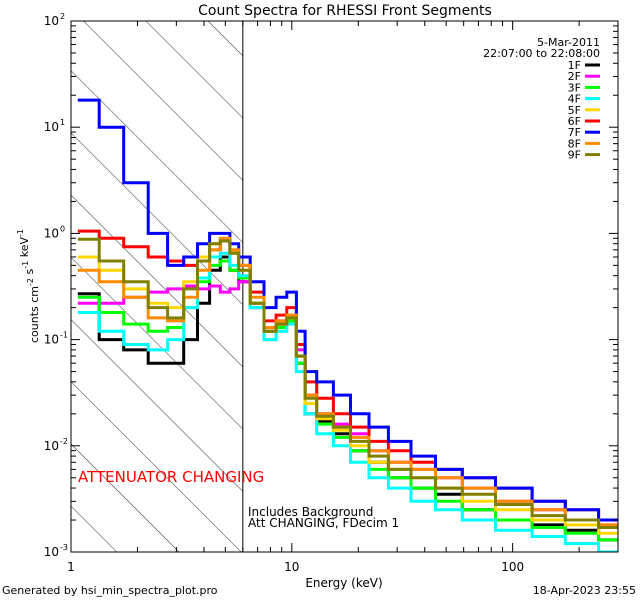 This screenshot has height=600, width=640. I want to click on attenuator-annotation: ATTENUATOR CHANGING, so click(171, 477).